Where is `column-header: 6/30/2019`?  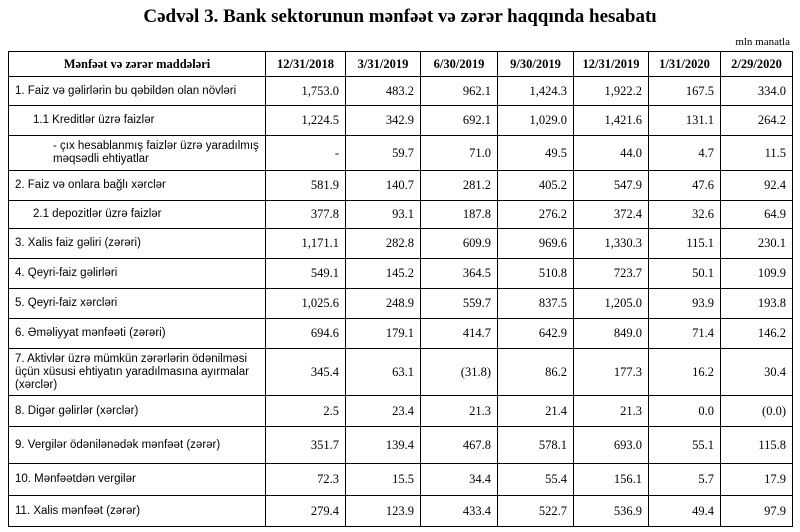 column-header: 6/30/2019 is located at coordinates (459, 64).